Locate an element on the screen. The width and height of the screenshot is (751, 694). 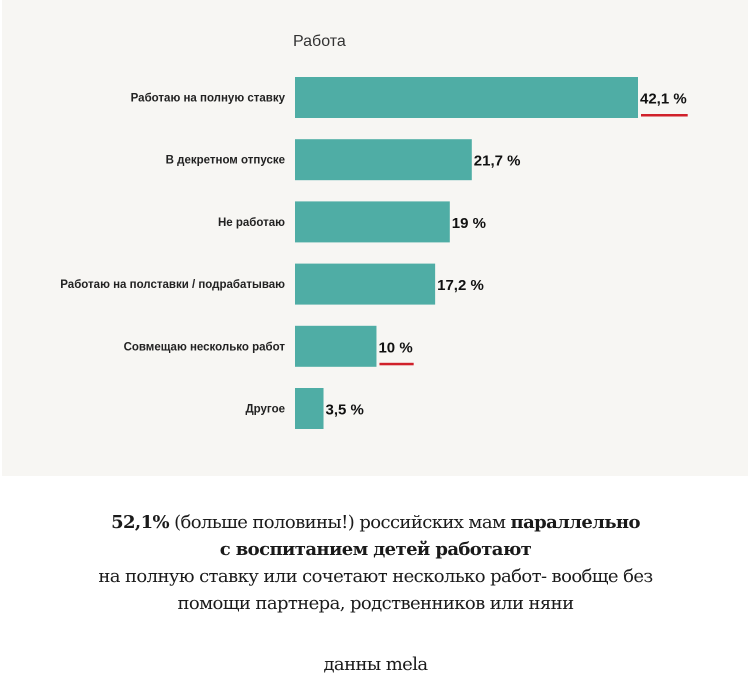
value-label: 17,2 % is located at coordinates (460, 285).